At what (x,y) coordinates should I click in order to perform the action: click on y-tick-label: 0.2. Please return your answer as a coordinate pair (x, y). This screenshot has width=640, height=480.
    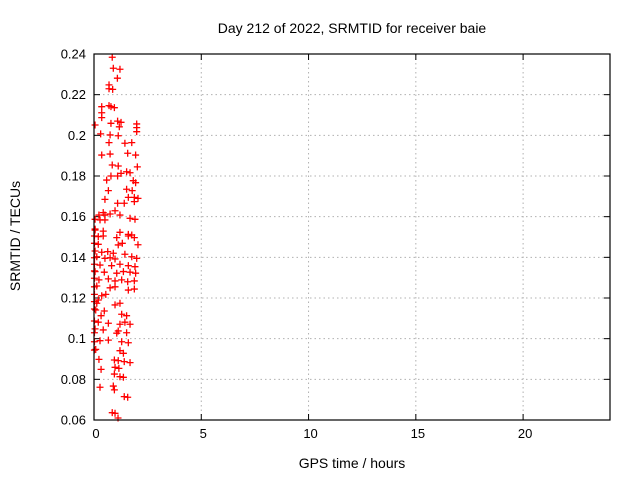
    Looking at the image, I should click on (77, 135).